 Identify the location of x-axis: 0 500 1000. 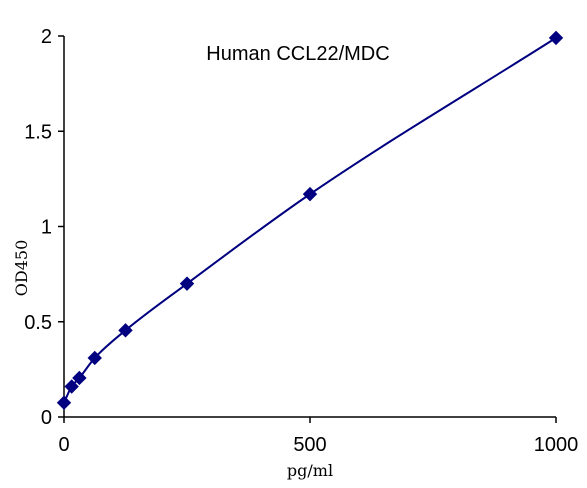
(318, 436).